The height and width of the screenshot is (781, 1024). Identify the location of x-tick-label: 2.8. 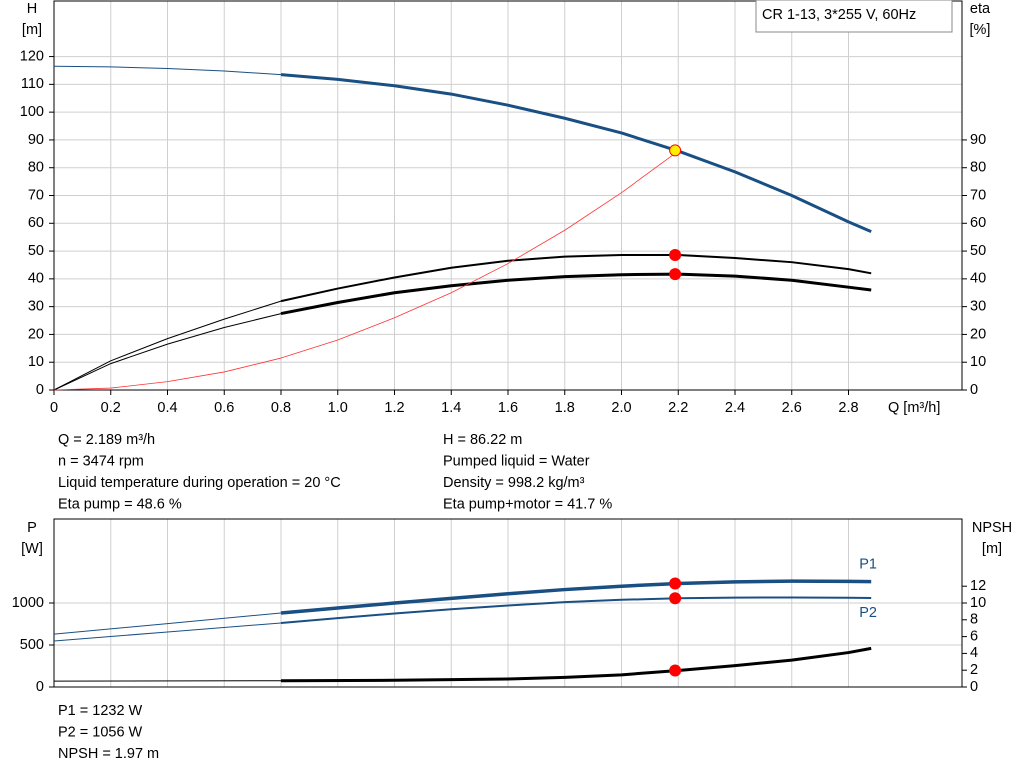
(848, 408).